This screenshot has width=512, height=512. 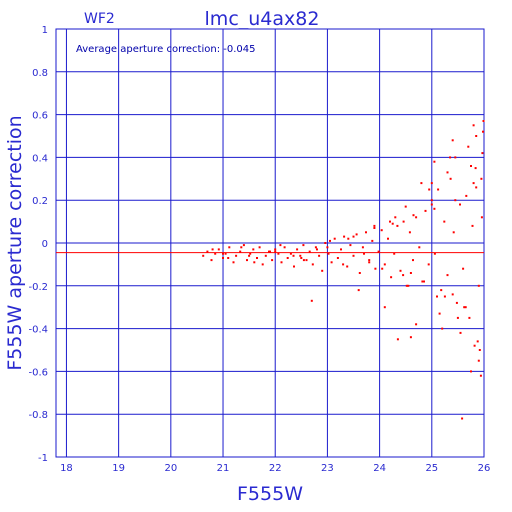 What do you see at coordinates (484, 468) in the screenshot?
I see `x-tick-label: 26` at bounding box center [484, 468].